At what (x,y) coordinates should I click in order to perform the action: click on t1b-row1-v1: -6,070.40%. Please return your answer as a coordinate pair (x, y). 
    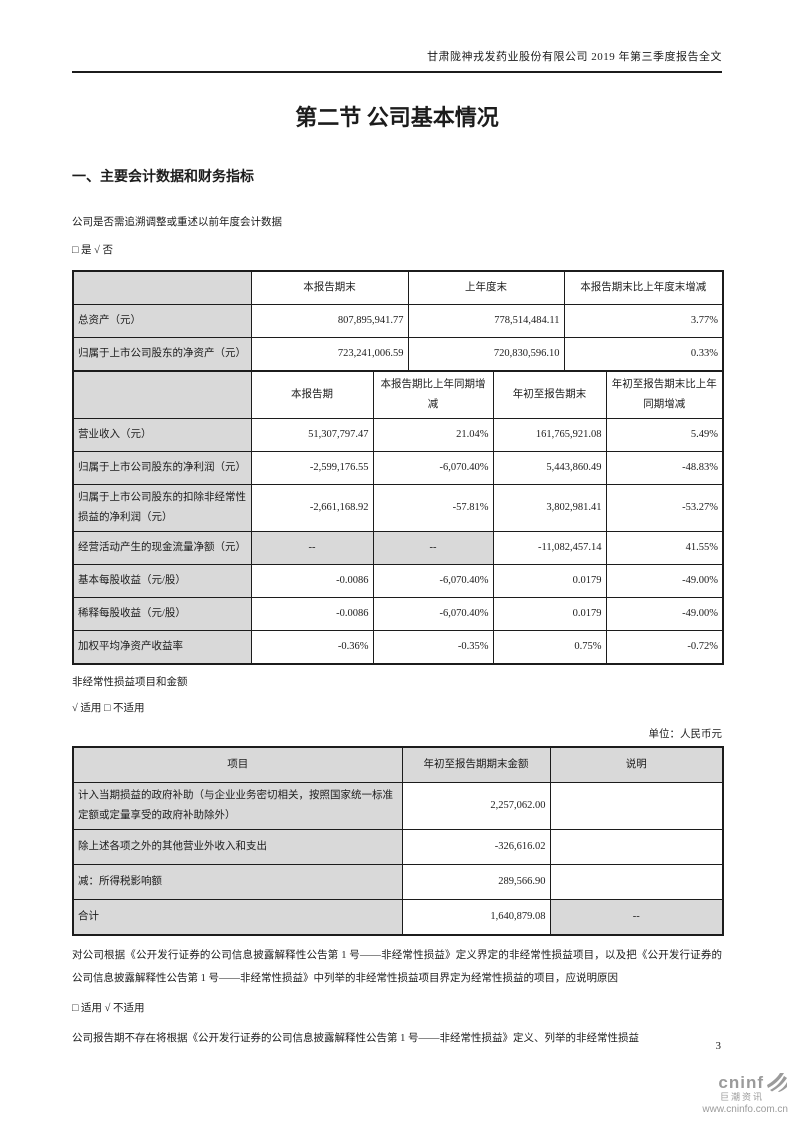
    Looking at the image, I should click on (433, 468).